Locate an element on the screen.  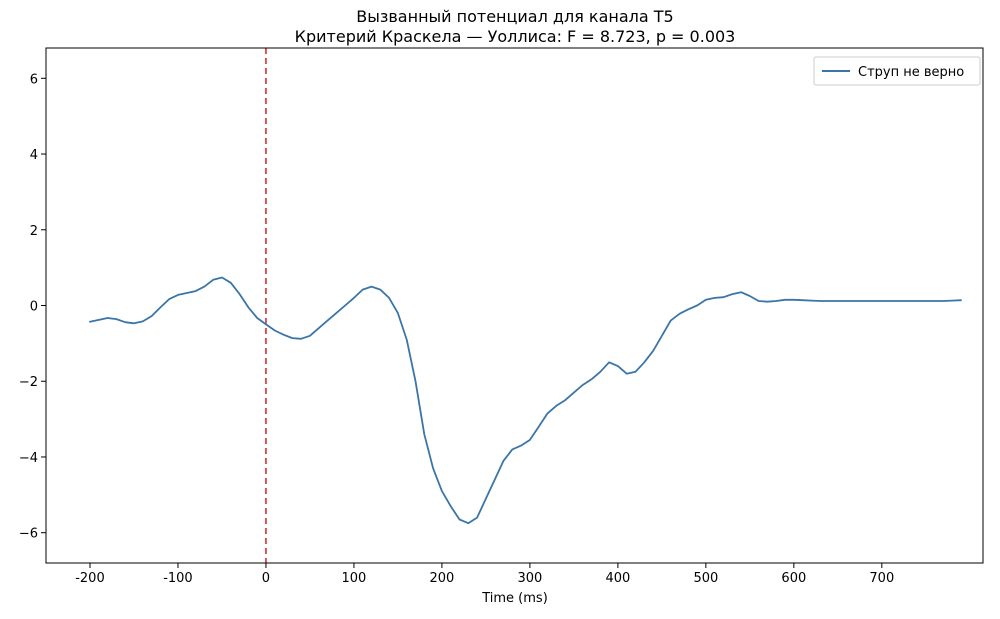
y-tick-label: −2 is located at coordinates (28, 382).